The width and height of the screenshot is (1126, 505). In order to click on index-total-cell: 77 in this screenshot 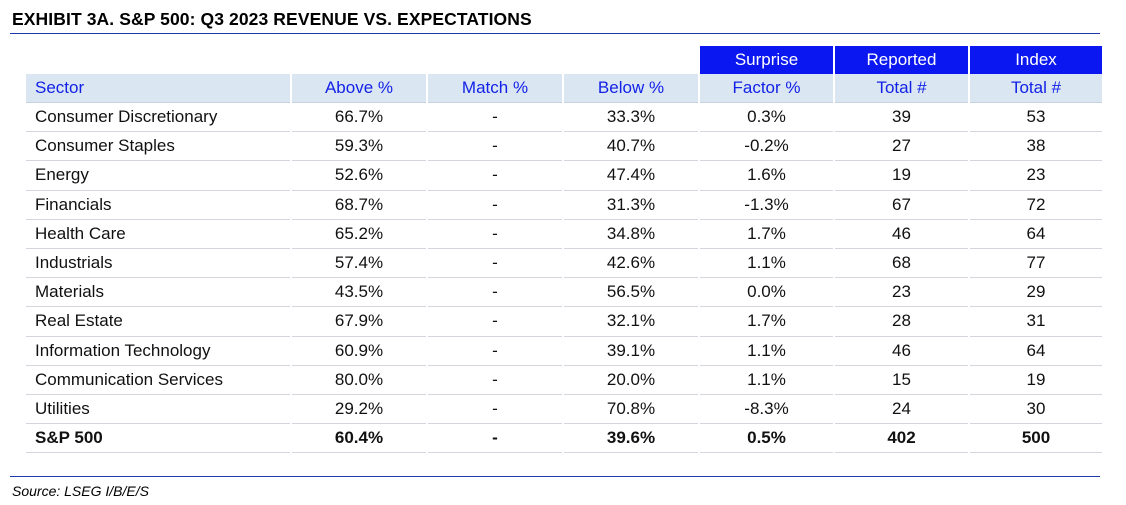, I will do `click(1035, 263)`.